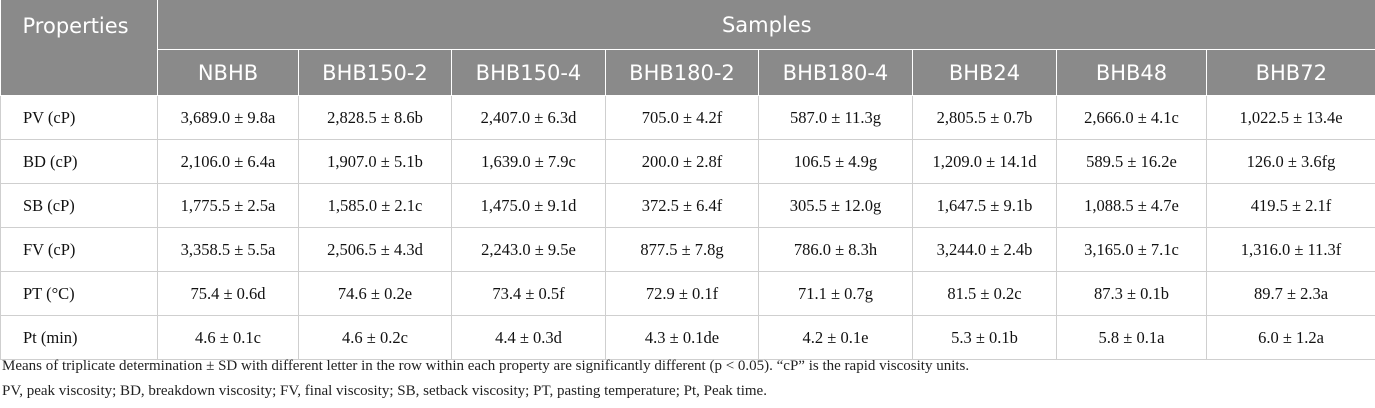 The width and height of the screenshot is (1375, 408). Describe the element at coordinates (682, 293) in the screenshot. I see `cell: 72.9 ± 0.1f` at that location.